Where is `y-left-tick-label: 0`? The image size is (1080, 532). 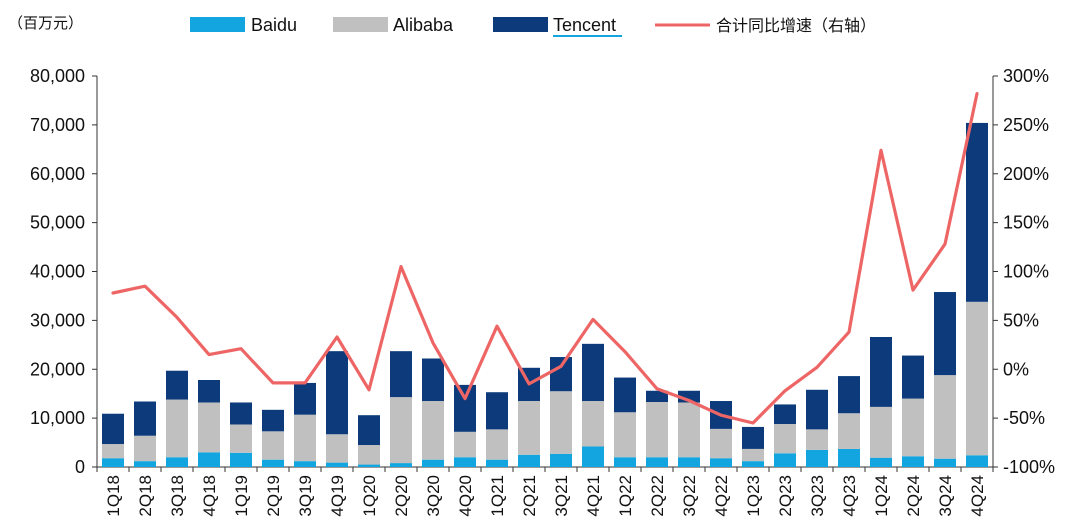
y-left-tick-label: 0 is located at coordinates (80, 467).